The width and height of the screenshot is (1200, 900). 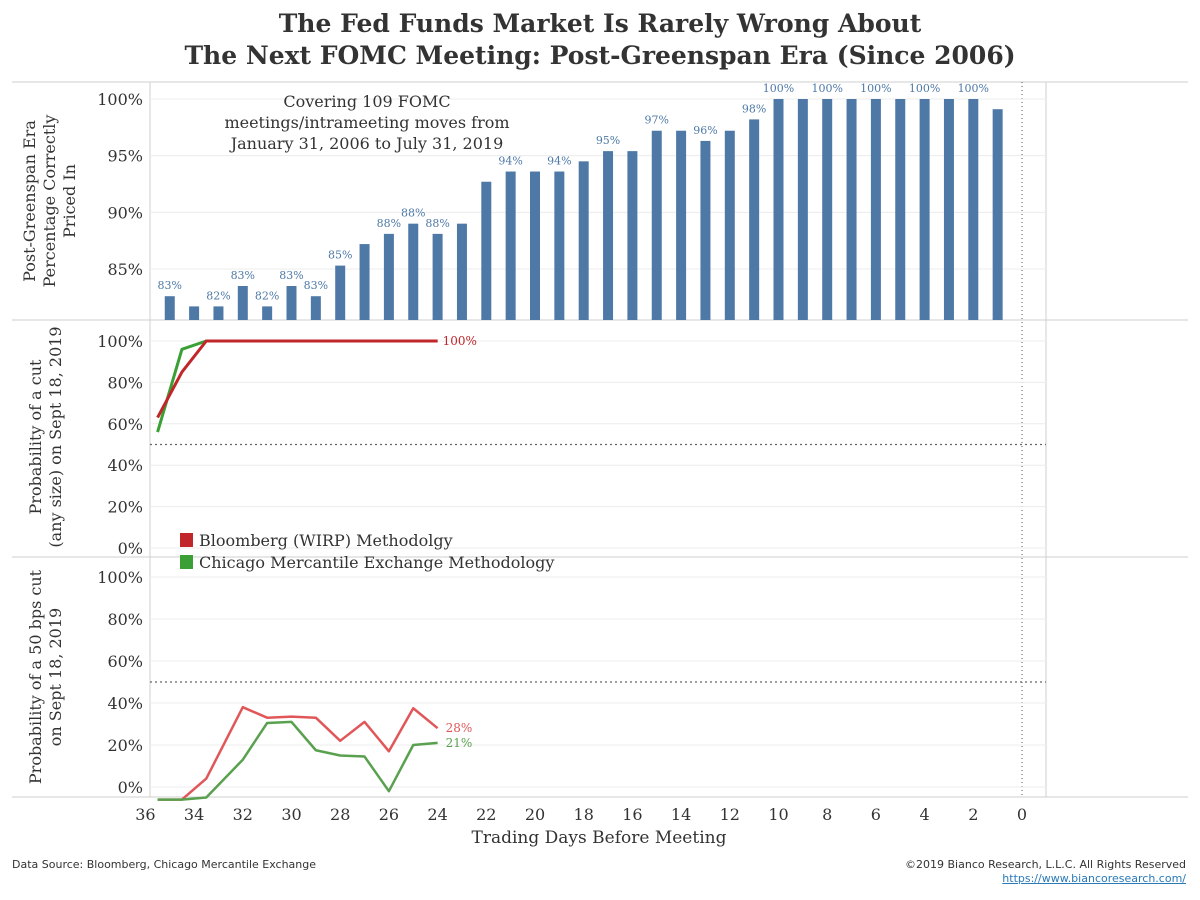 What do you see at coordinates (35, 437) in the screenshot?
I see `mid-y-axis-title-line: Probability of a cut` at bounding box center [35, 437].